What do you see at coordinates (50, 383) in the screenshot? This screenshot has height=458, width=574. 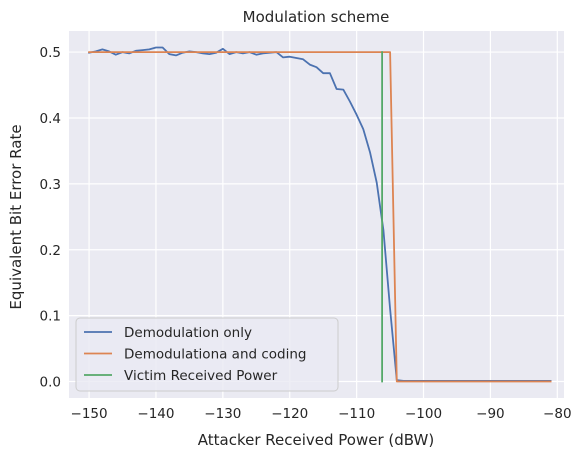 I see `y-tick-label: 0.0` at bounding box center [50, 383].